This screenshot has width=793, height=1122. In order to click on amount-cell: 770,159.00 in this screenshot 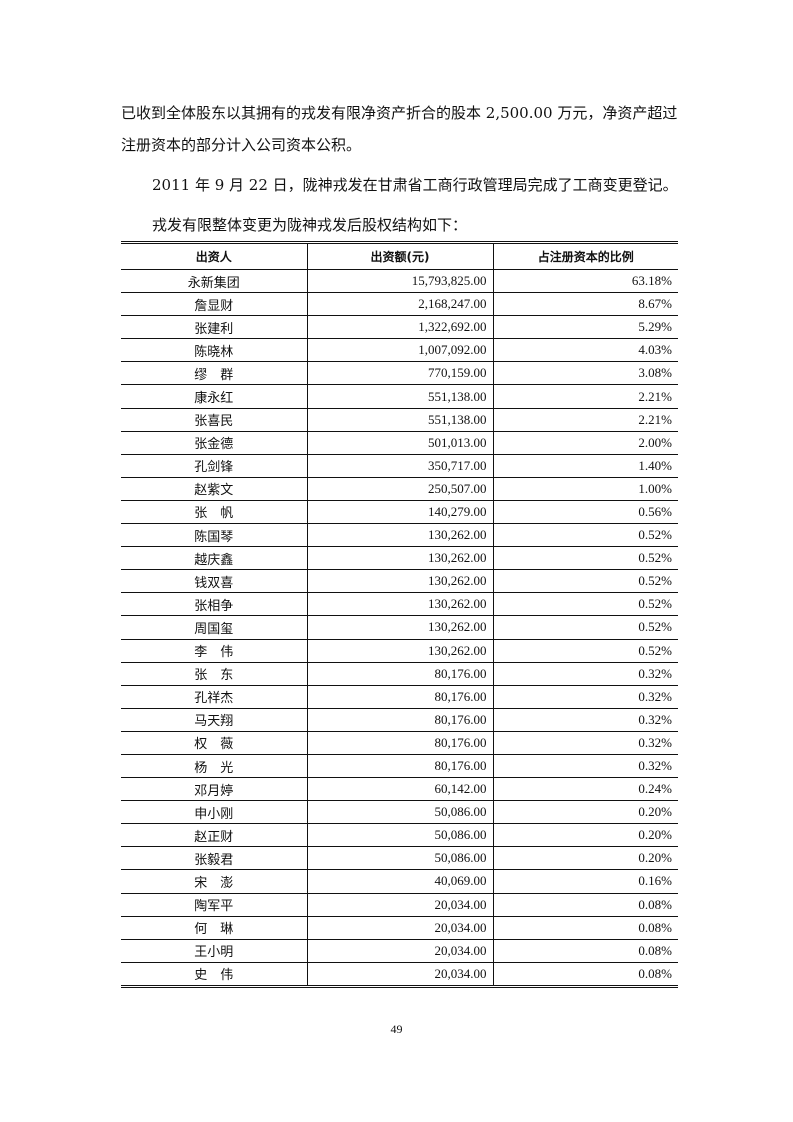, I will do `click(399, 373)`.